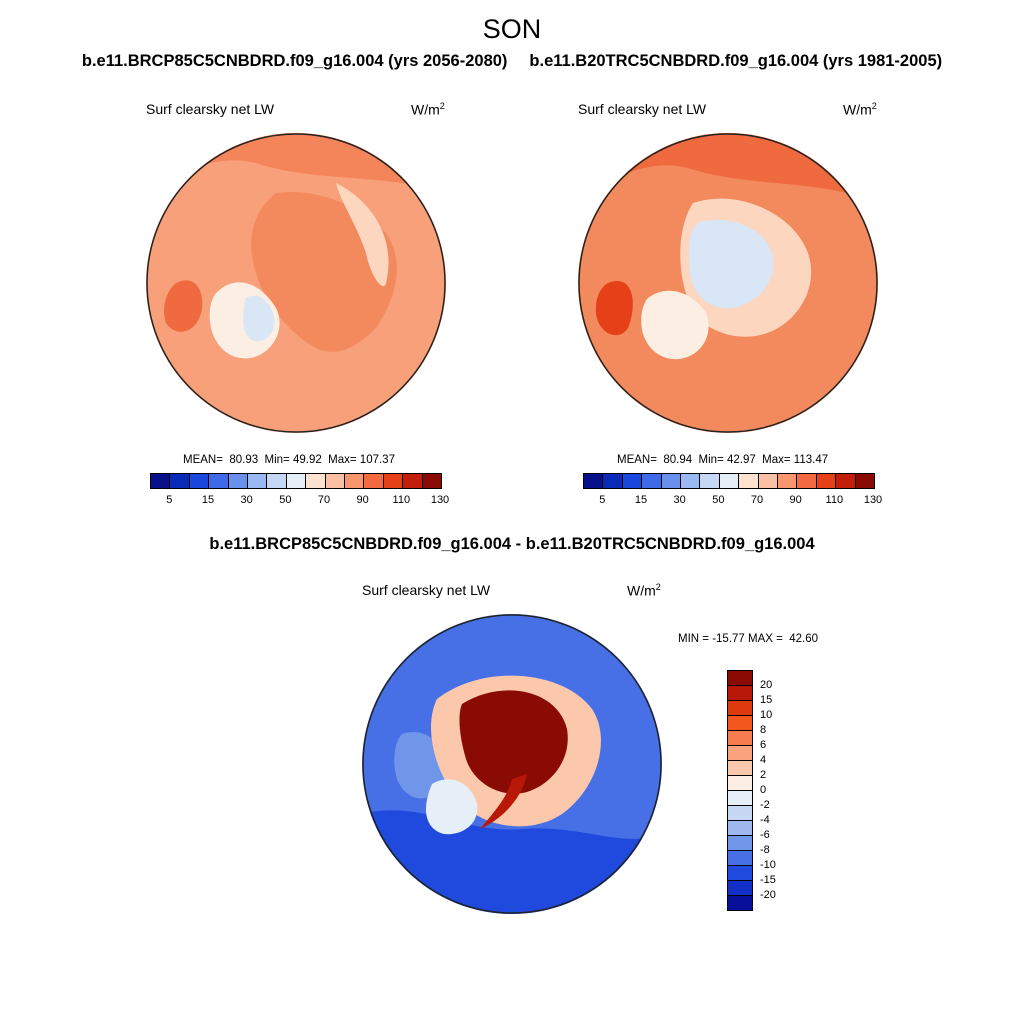 The height and width of the screenshot is (1024, 1024). Describe the element at coordinates (776, 460) in the screenshot. I see `panel-b-max-label: Max=` at that location.